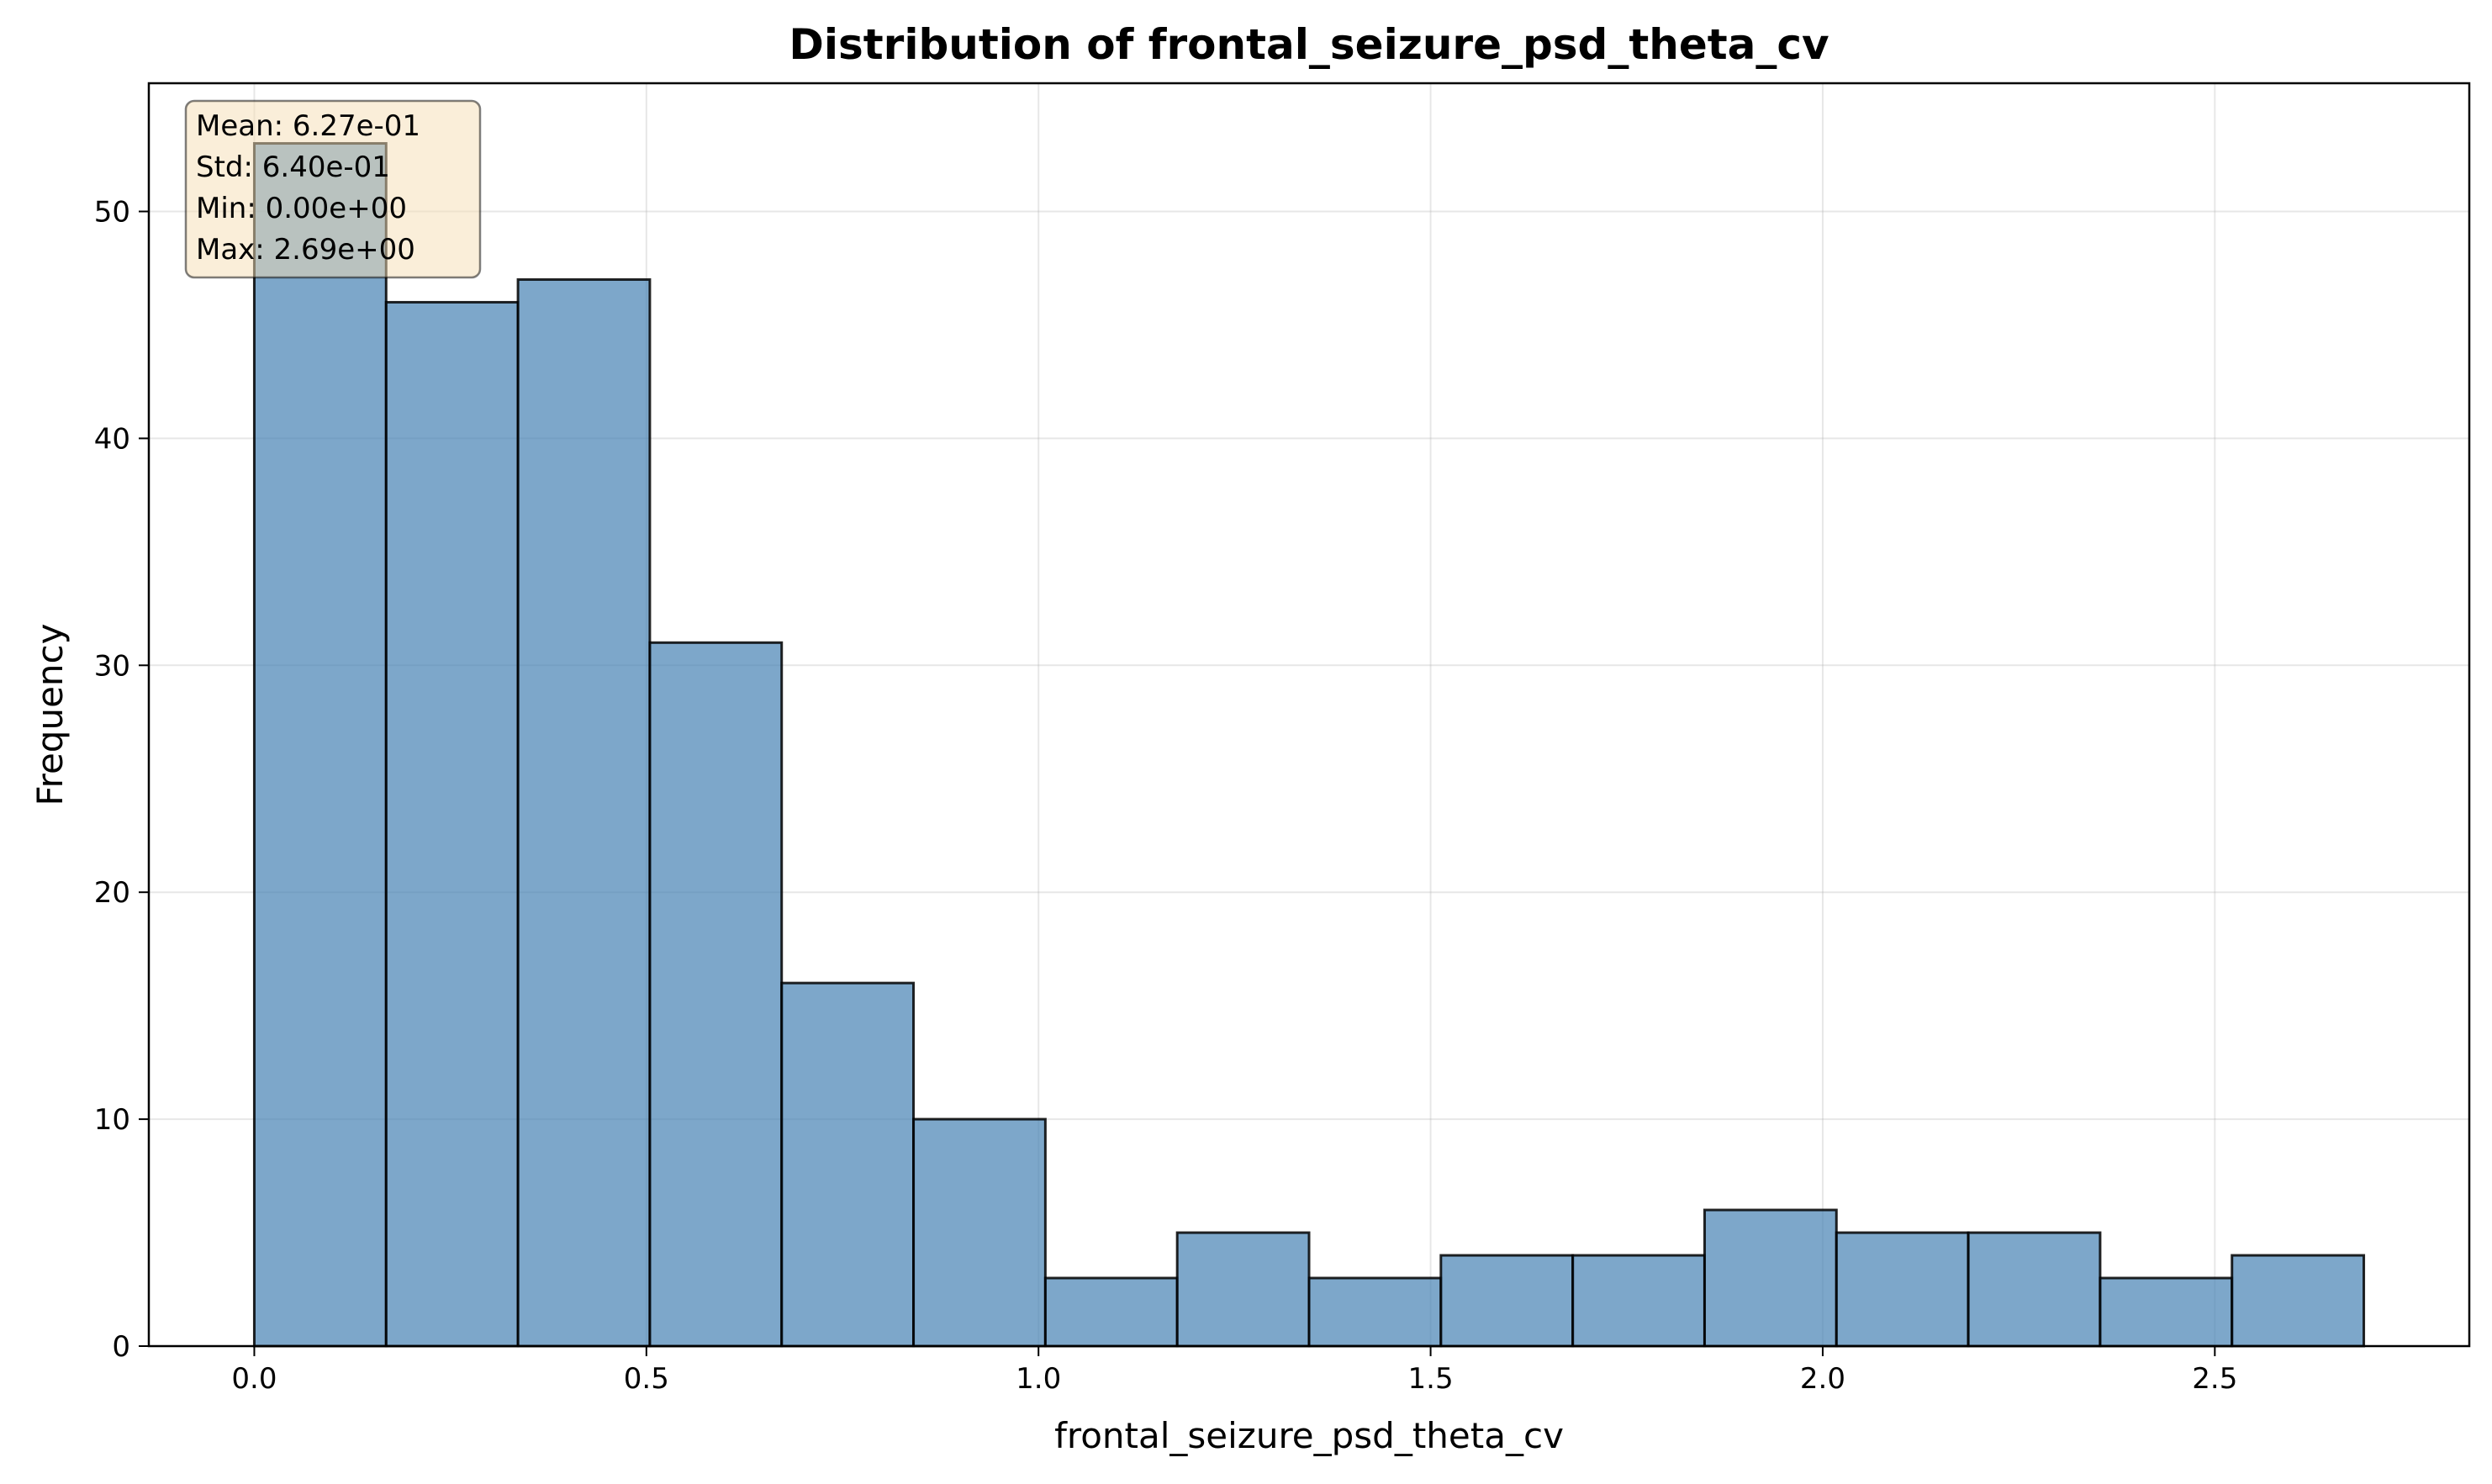  I want to click on y-tick-label: 40, so click(112, 439).